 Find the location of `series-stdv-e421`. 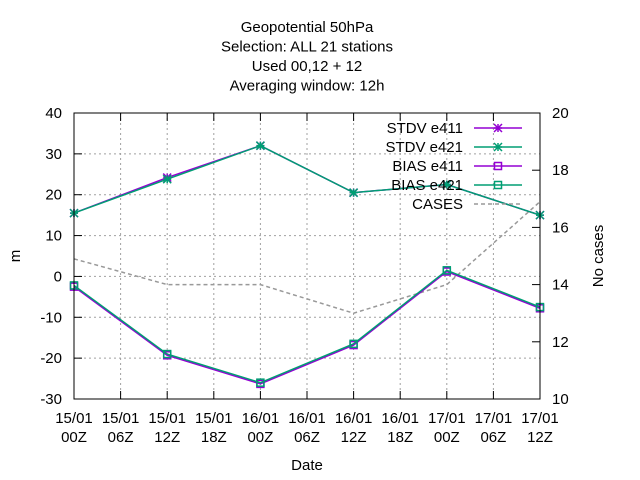

series-stdv-e421 is located at coordinates (307, 180).